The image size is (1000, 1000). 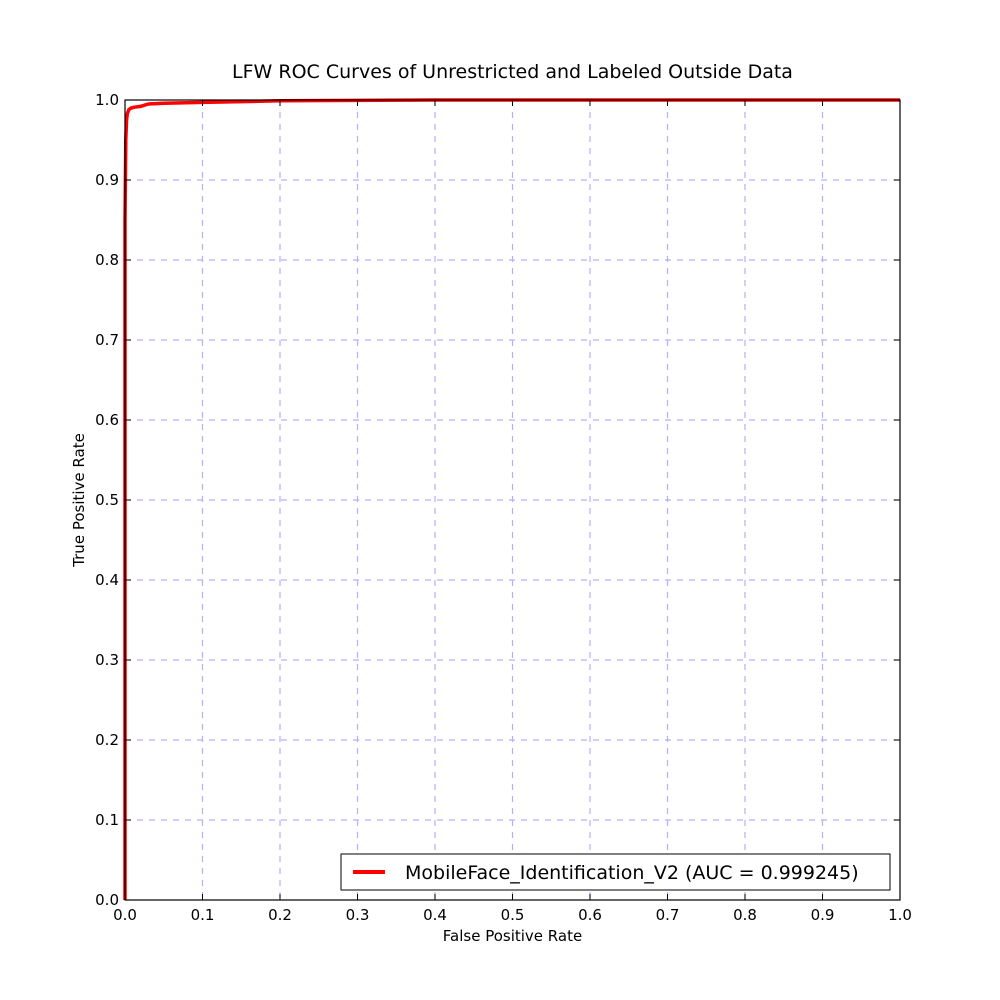 I want to click on legend-box, so click(x=615, y=872).